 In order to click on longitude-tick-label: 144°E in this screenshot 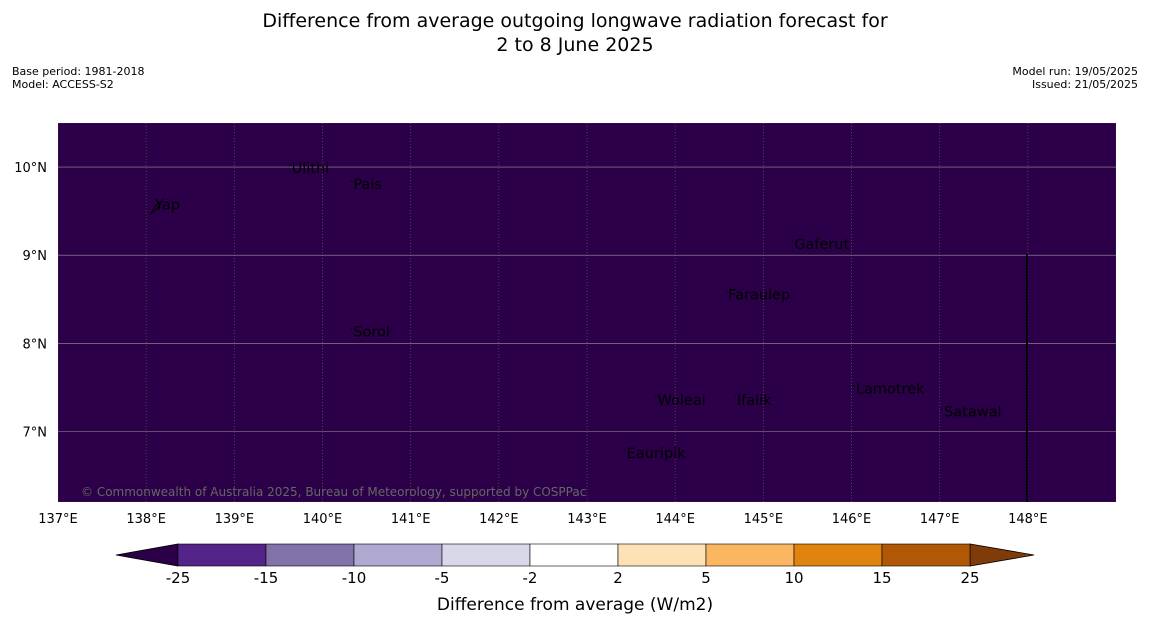, I will do `click(675, 519)`.